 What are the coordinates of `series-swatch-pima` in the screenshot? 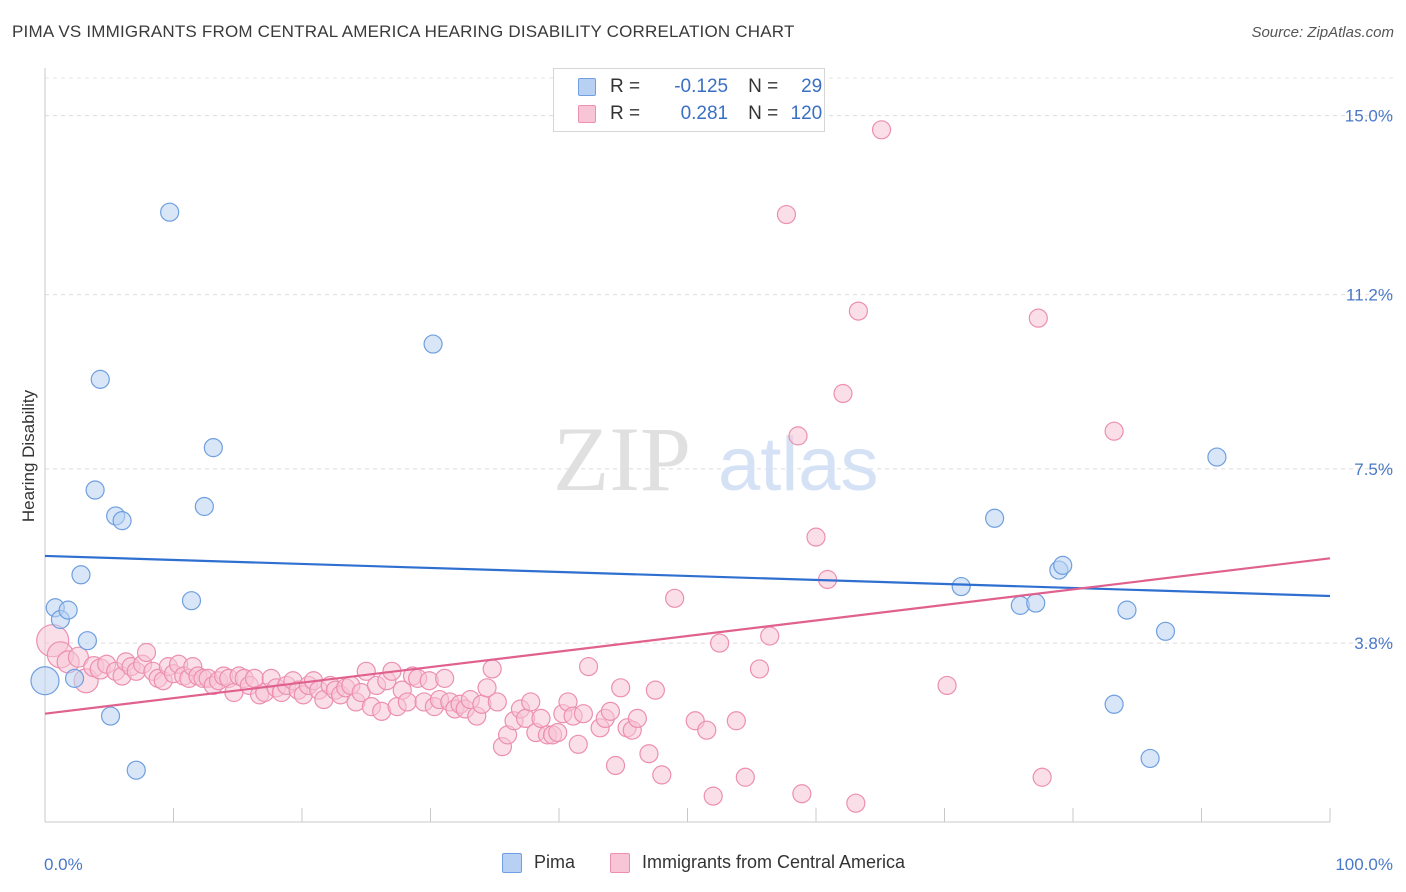 It's located at (512, 862).